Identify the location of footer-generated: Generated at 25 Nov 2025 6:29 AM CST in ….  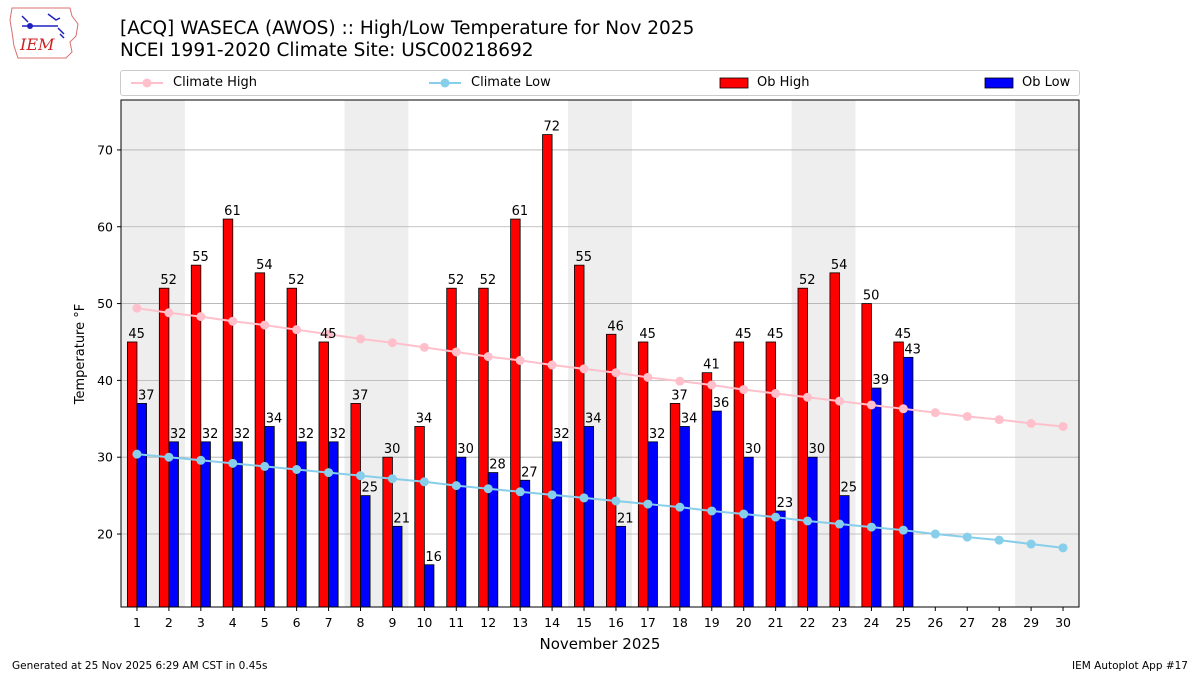
(140, 666).